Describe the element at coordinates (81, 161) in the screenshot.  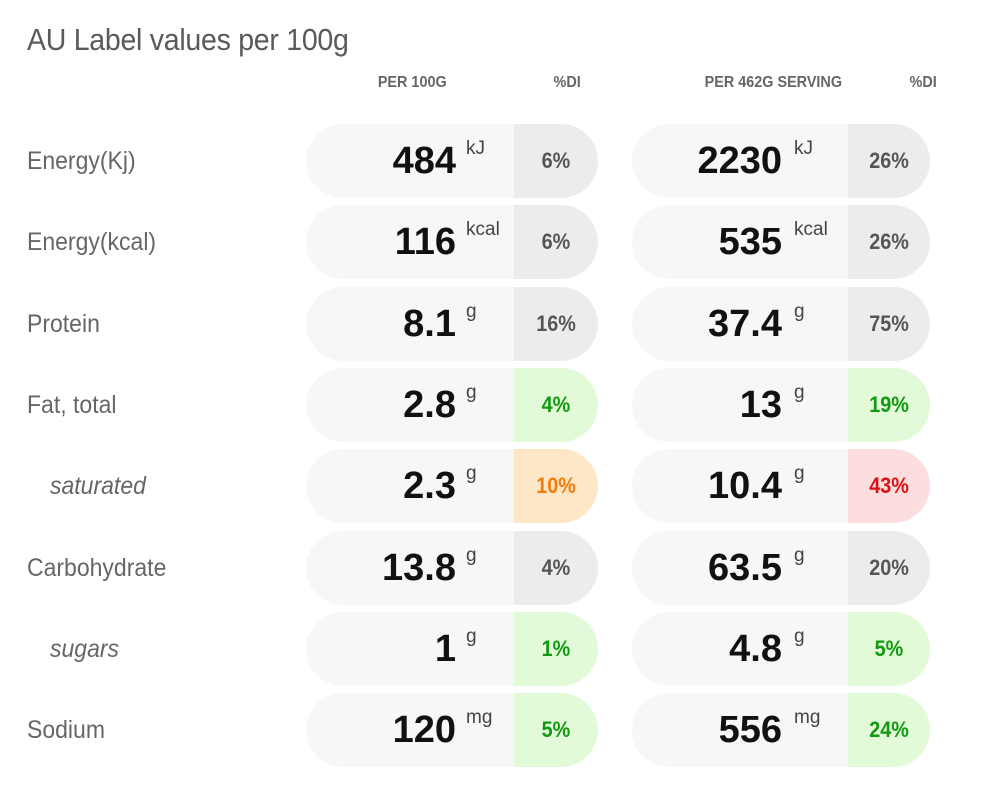
I see `nutrient-label: Energy(Kj)` at that location.